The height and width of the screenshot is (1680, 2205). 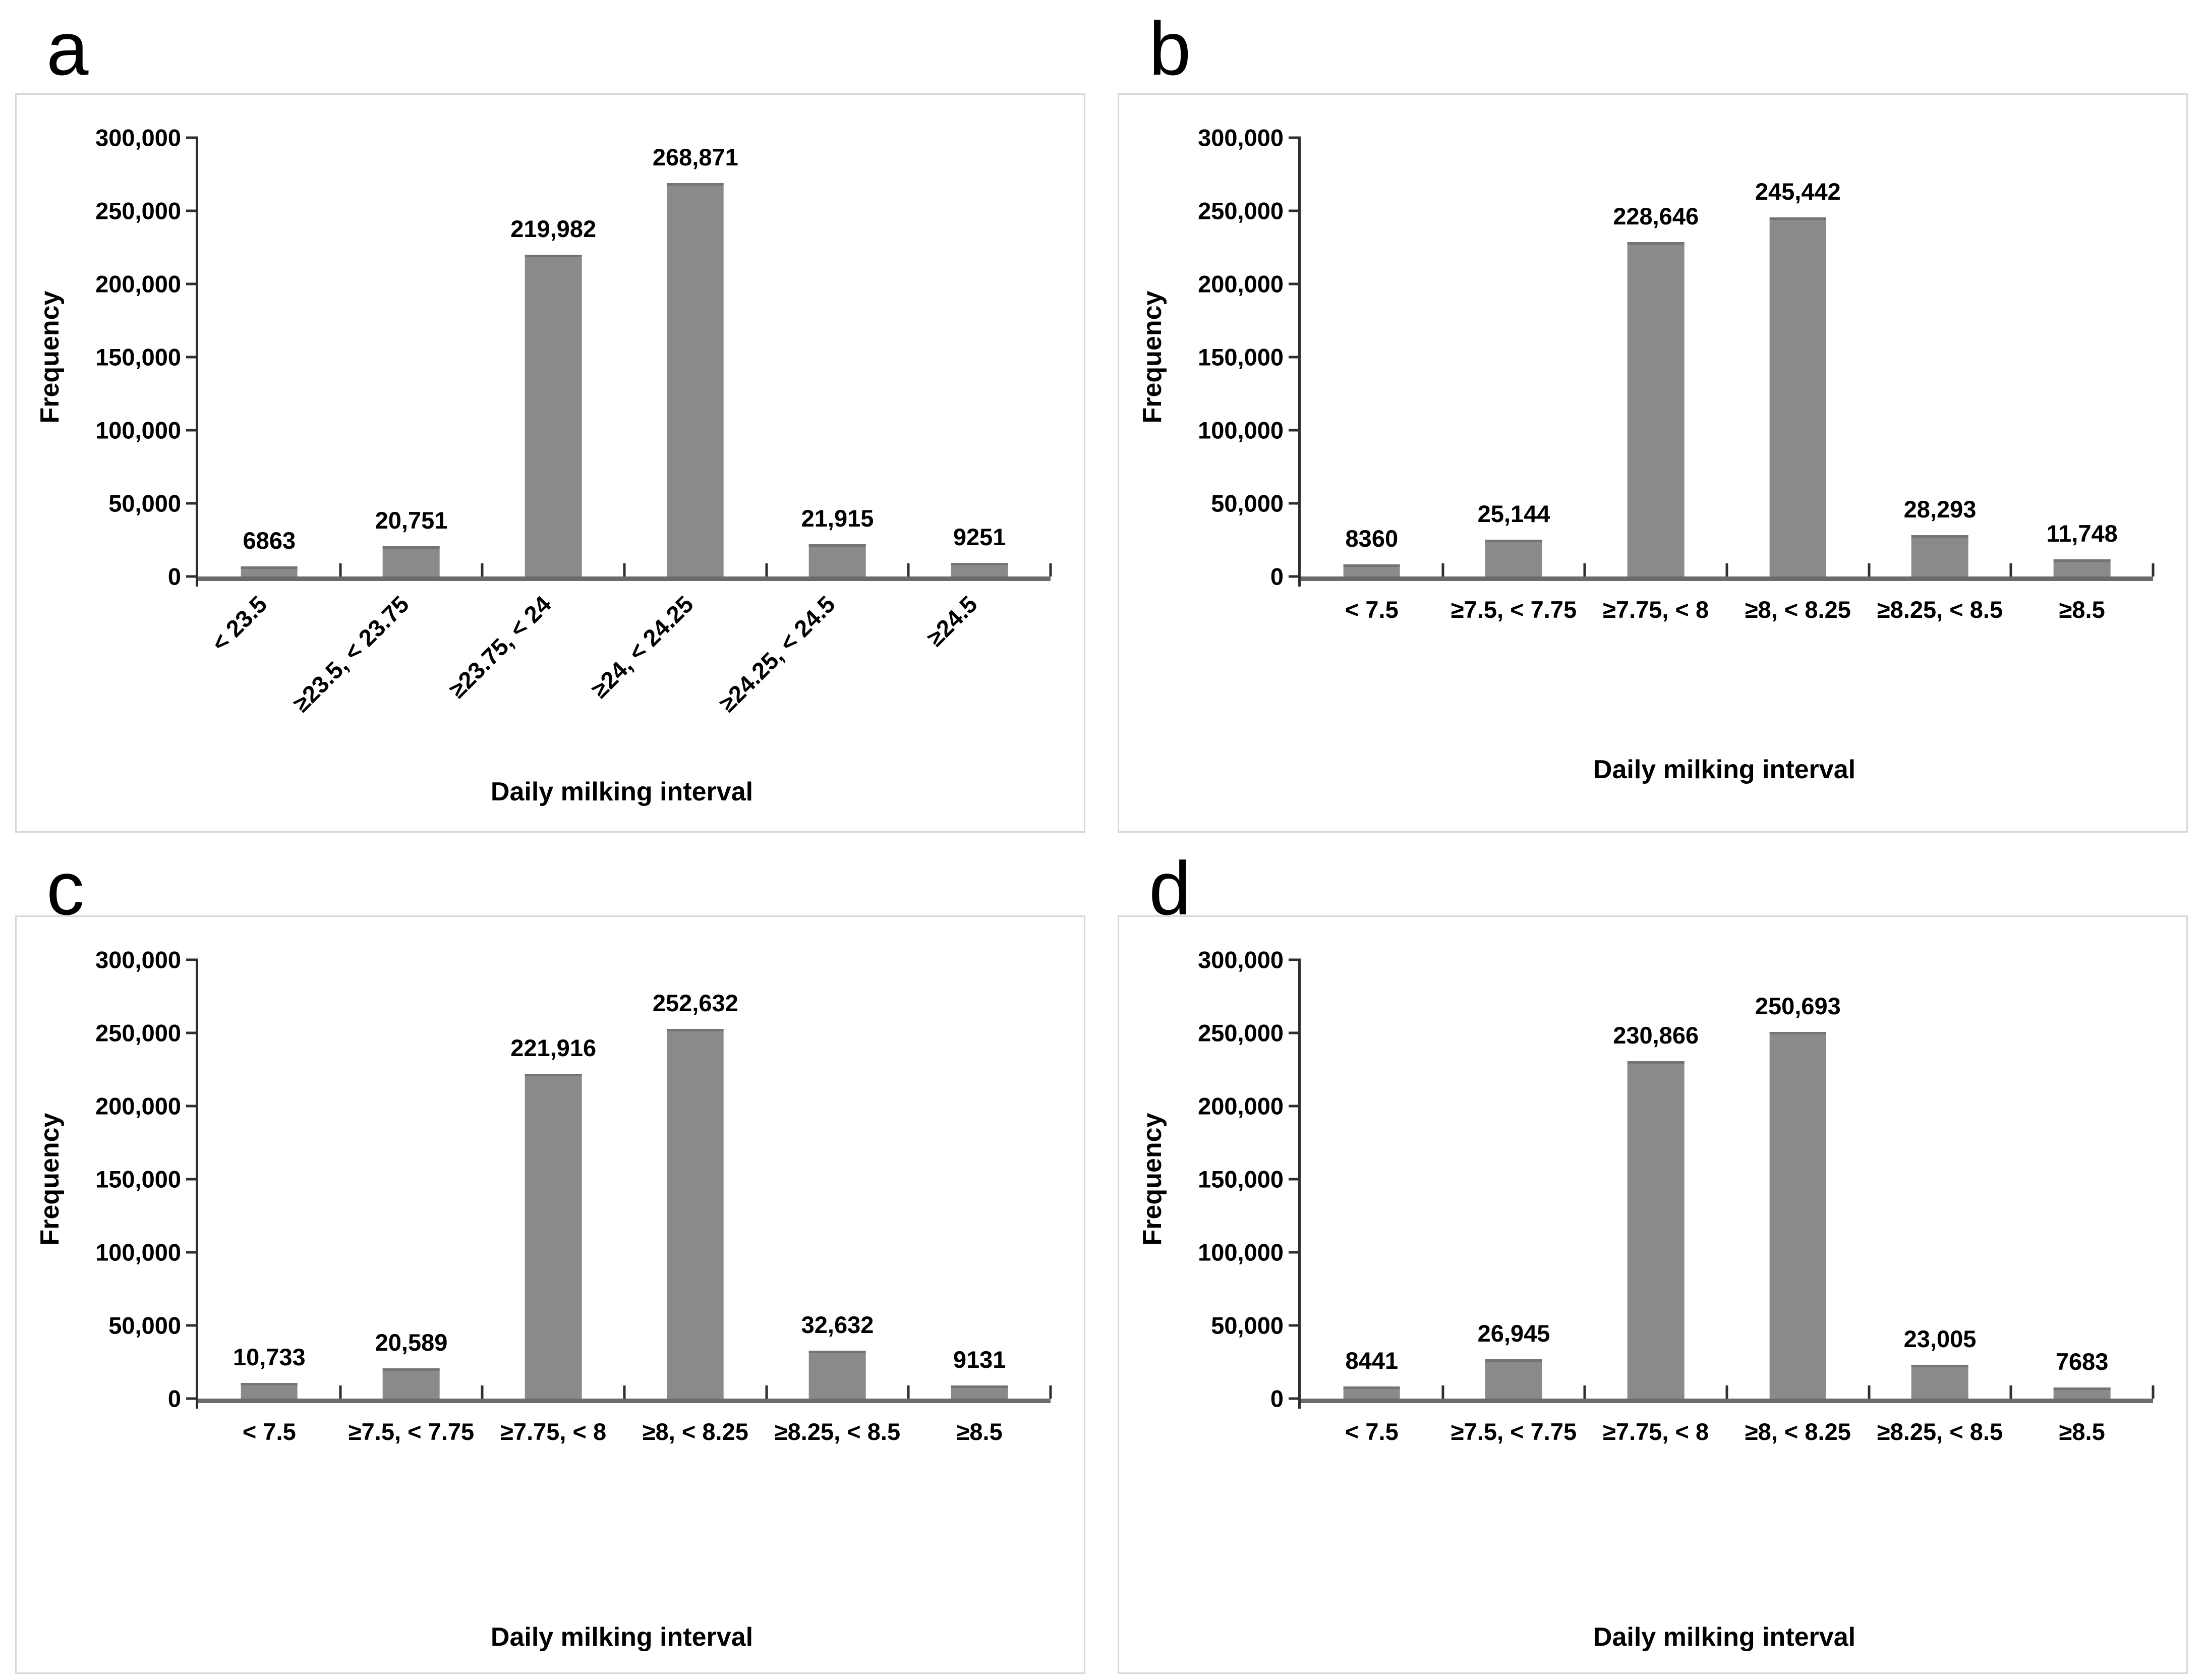 I want to click on bar-slot: 6863 < 23.5, so click(x=269, y=398).